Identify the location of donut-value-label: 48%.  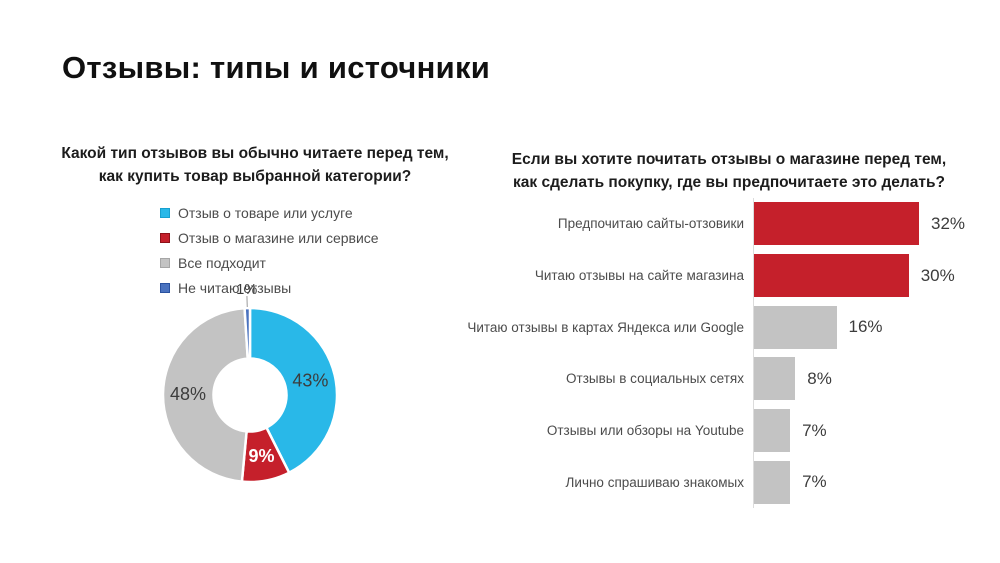
(188, 394).